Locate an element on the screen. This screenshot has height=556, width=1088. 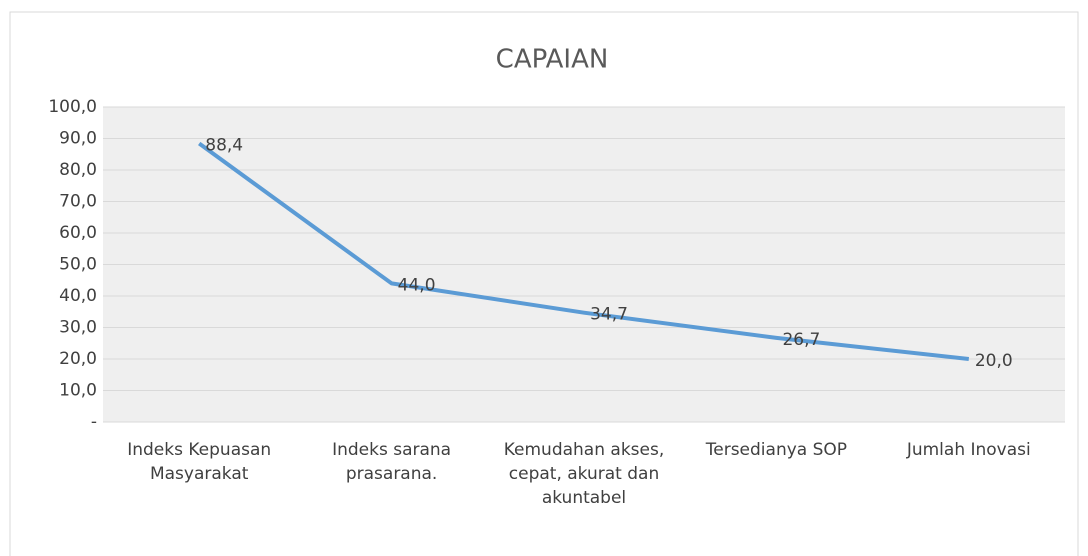
x-tick-label: Indeks sarana prasarana. is located at coordinates (392, 462).